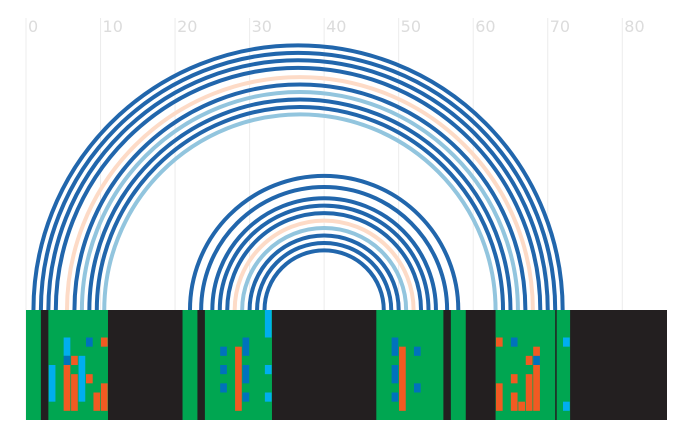 This screenshot has width=688, height=444. Describe the element at coordinates (485, 26) in the screenshot. I see `x-tick-label-60: 60` at that location.